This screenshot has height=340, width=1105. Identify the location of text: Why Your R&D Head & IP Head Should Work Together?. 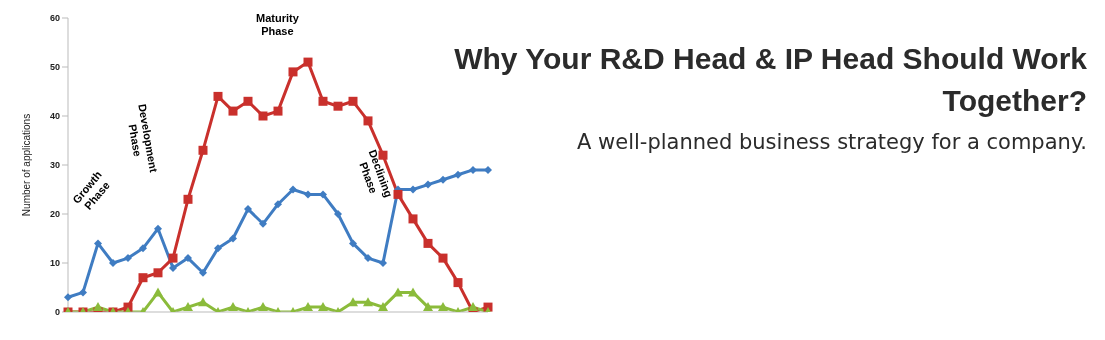
(770, 80).